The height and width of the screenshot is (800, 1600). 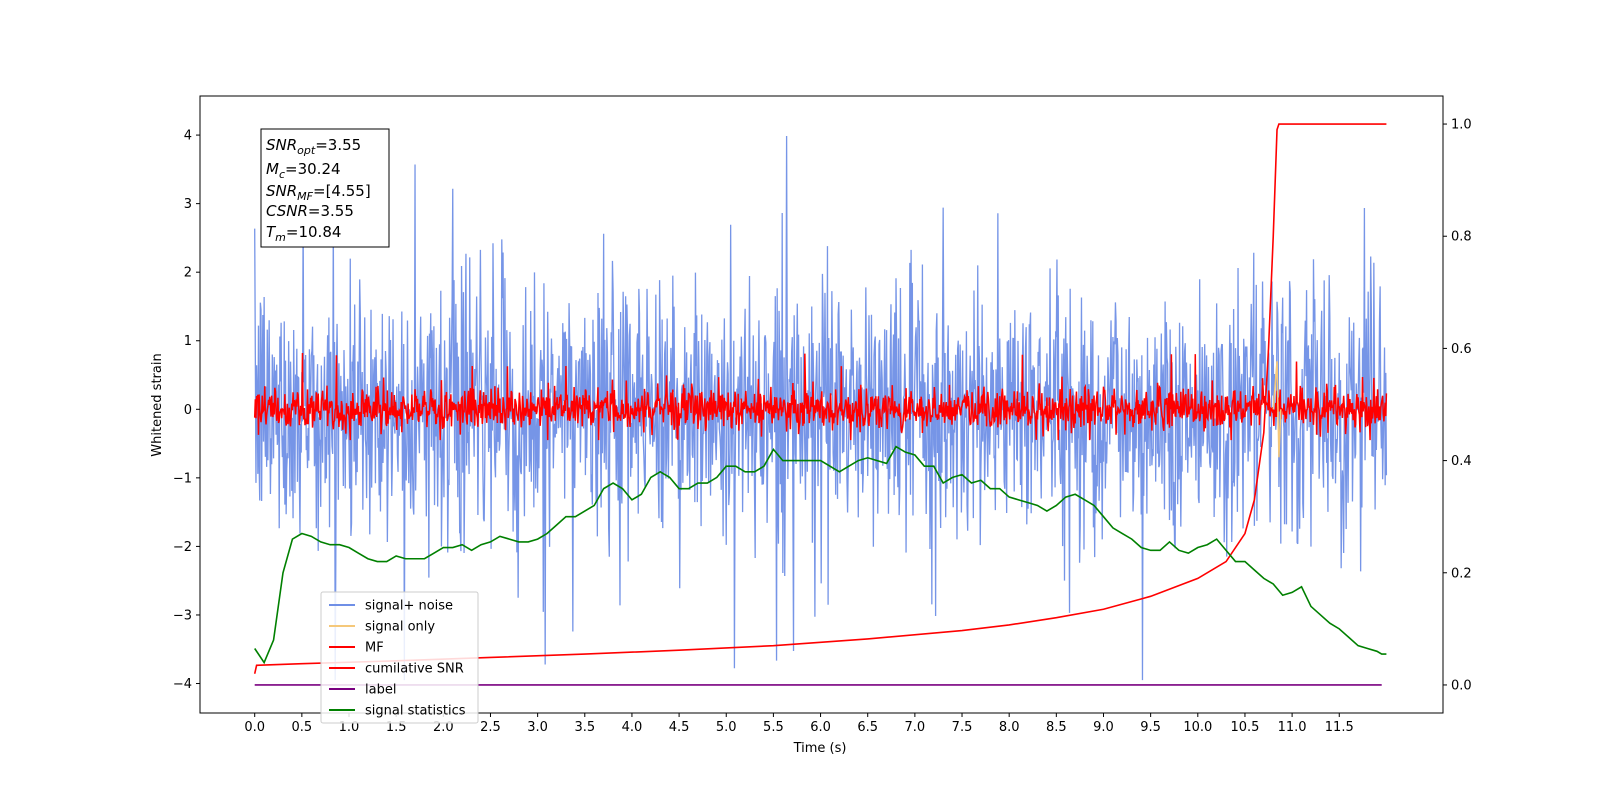 I want to click on legend-label: signal statistics, so click(x=415, y=711).